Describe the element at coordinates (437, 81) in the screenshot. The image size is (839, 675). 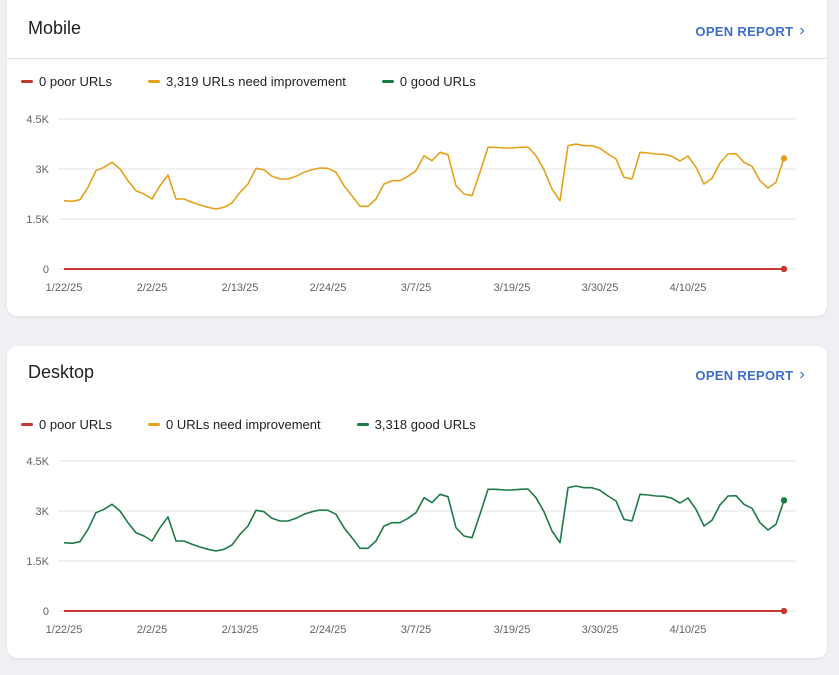
I see `legend-label-good: 0 good URLs` at that location.